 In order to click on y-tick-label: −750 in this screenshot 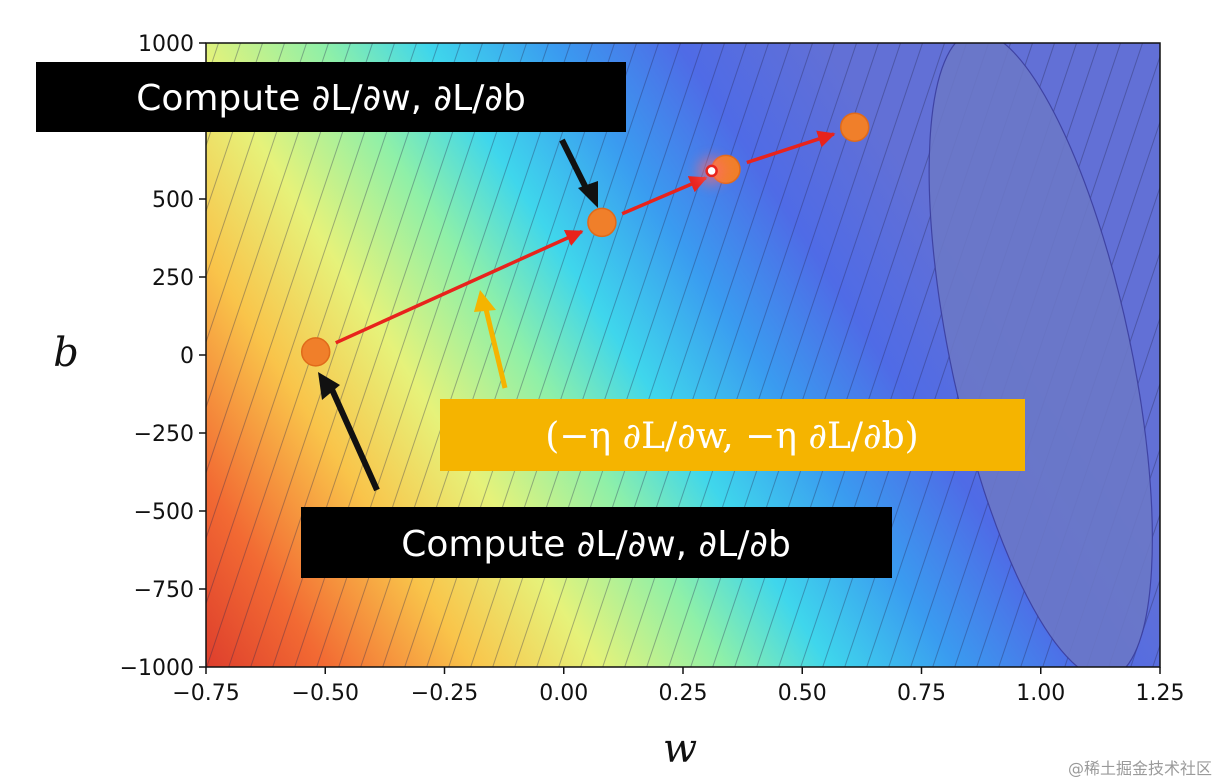, I will do `click(164, 590)`.